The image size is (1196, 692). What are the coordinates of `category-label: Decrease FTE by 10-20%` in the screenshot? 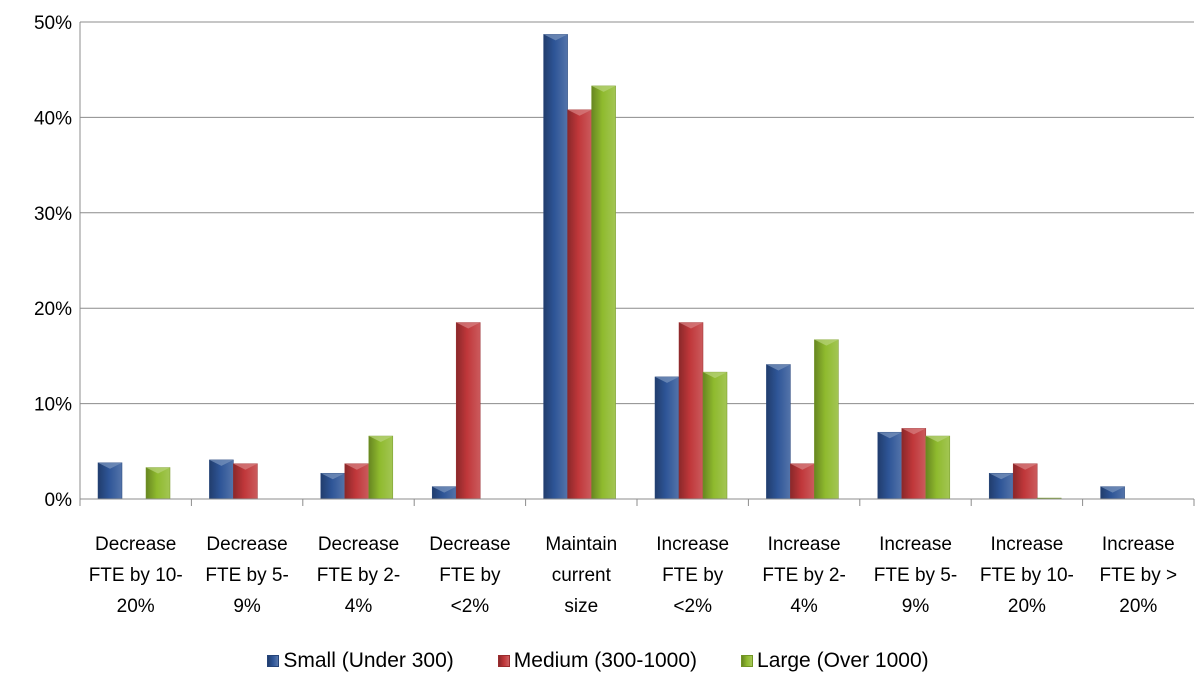 It's located at (136, 575).